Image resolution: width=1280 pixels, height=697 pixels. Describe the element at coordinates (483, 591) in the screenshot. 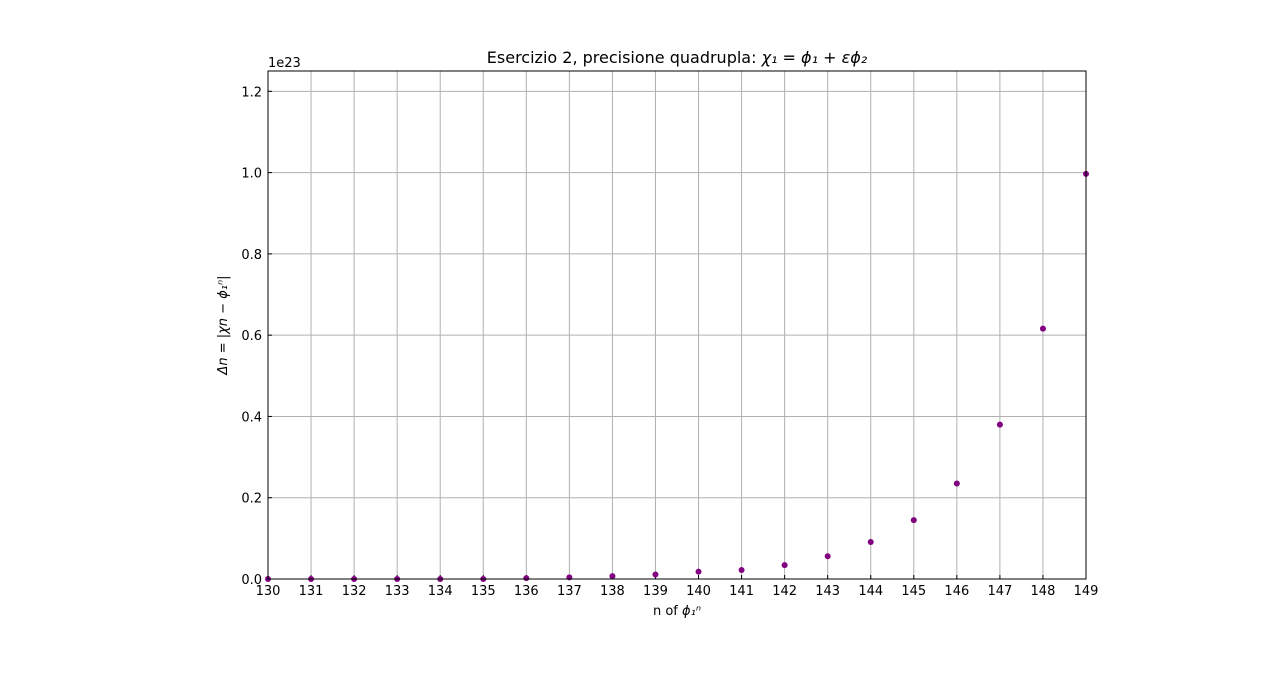

I see `x-tick-label: 135` at that location.